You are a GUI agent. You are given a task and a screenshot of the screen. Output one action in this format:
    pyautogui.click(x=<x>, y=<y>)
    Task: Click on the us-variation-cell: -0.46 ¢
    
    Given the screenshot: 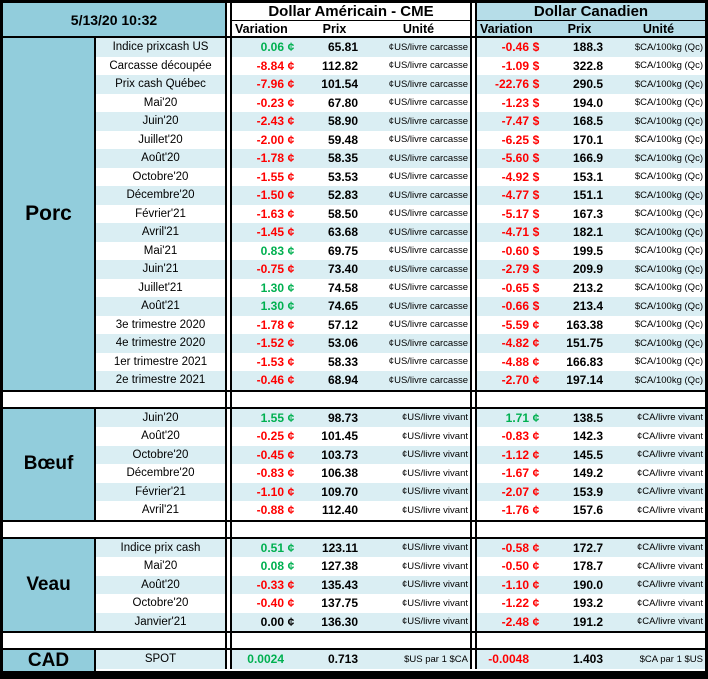 What is the action you would take?
    pyautogui.click(x=267, y=380)
    